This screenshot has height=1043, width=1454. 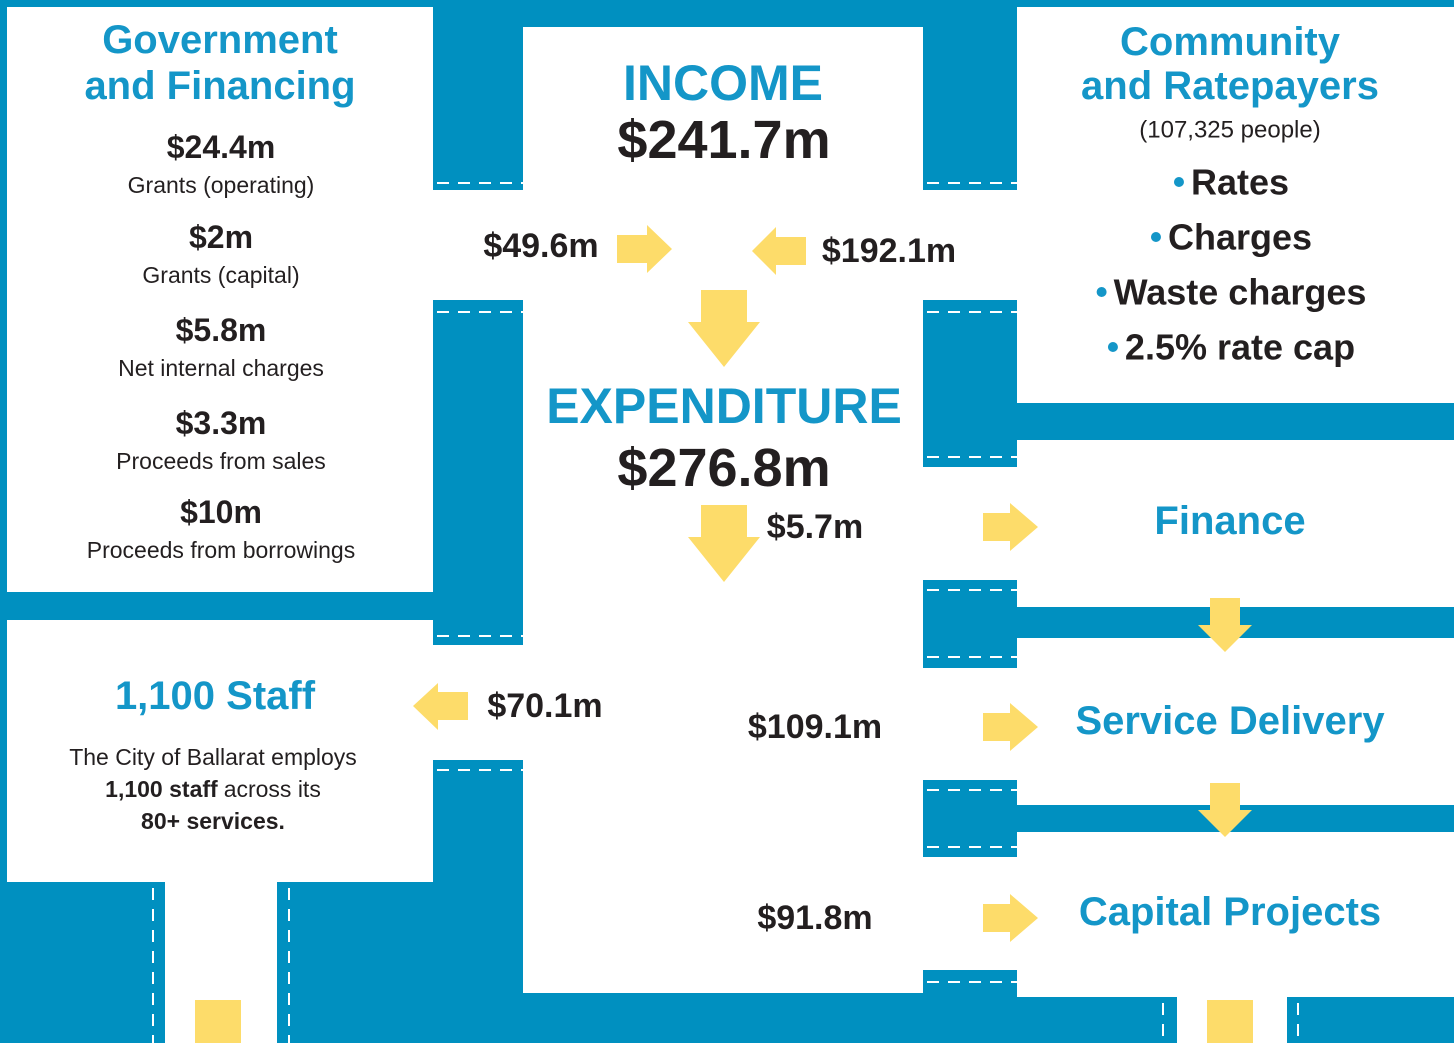 I want to click on gov-label: Grants (capital), so click(x=220, y=275).